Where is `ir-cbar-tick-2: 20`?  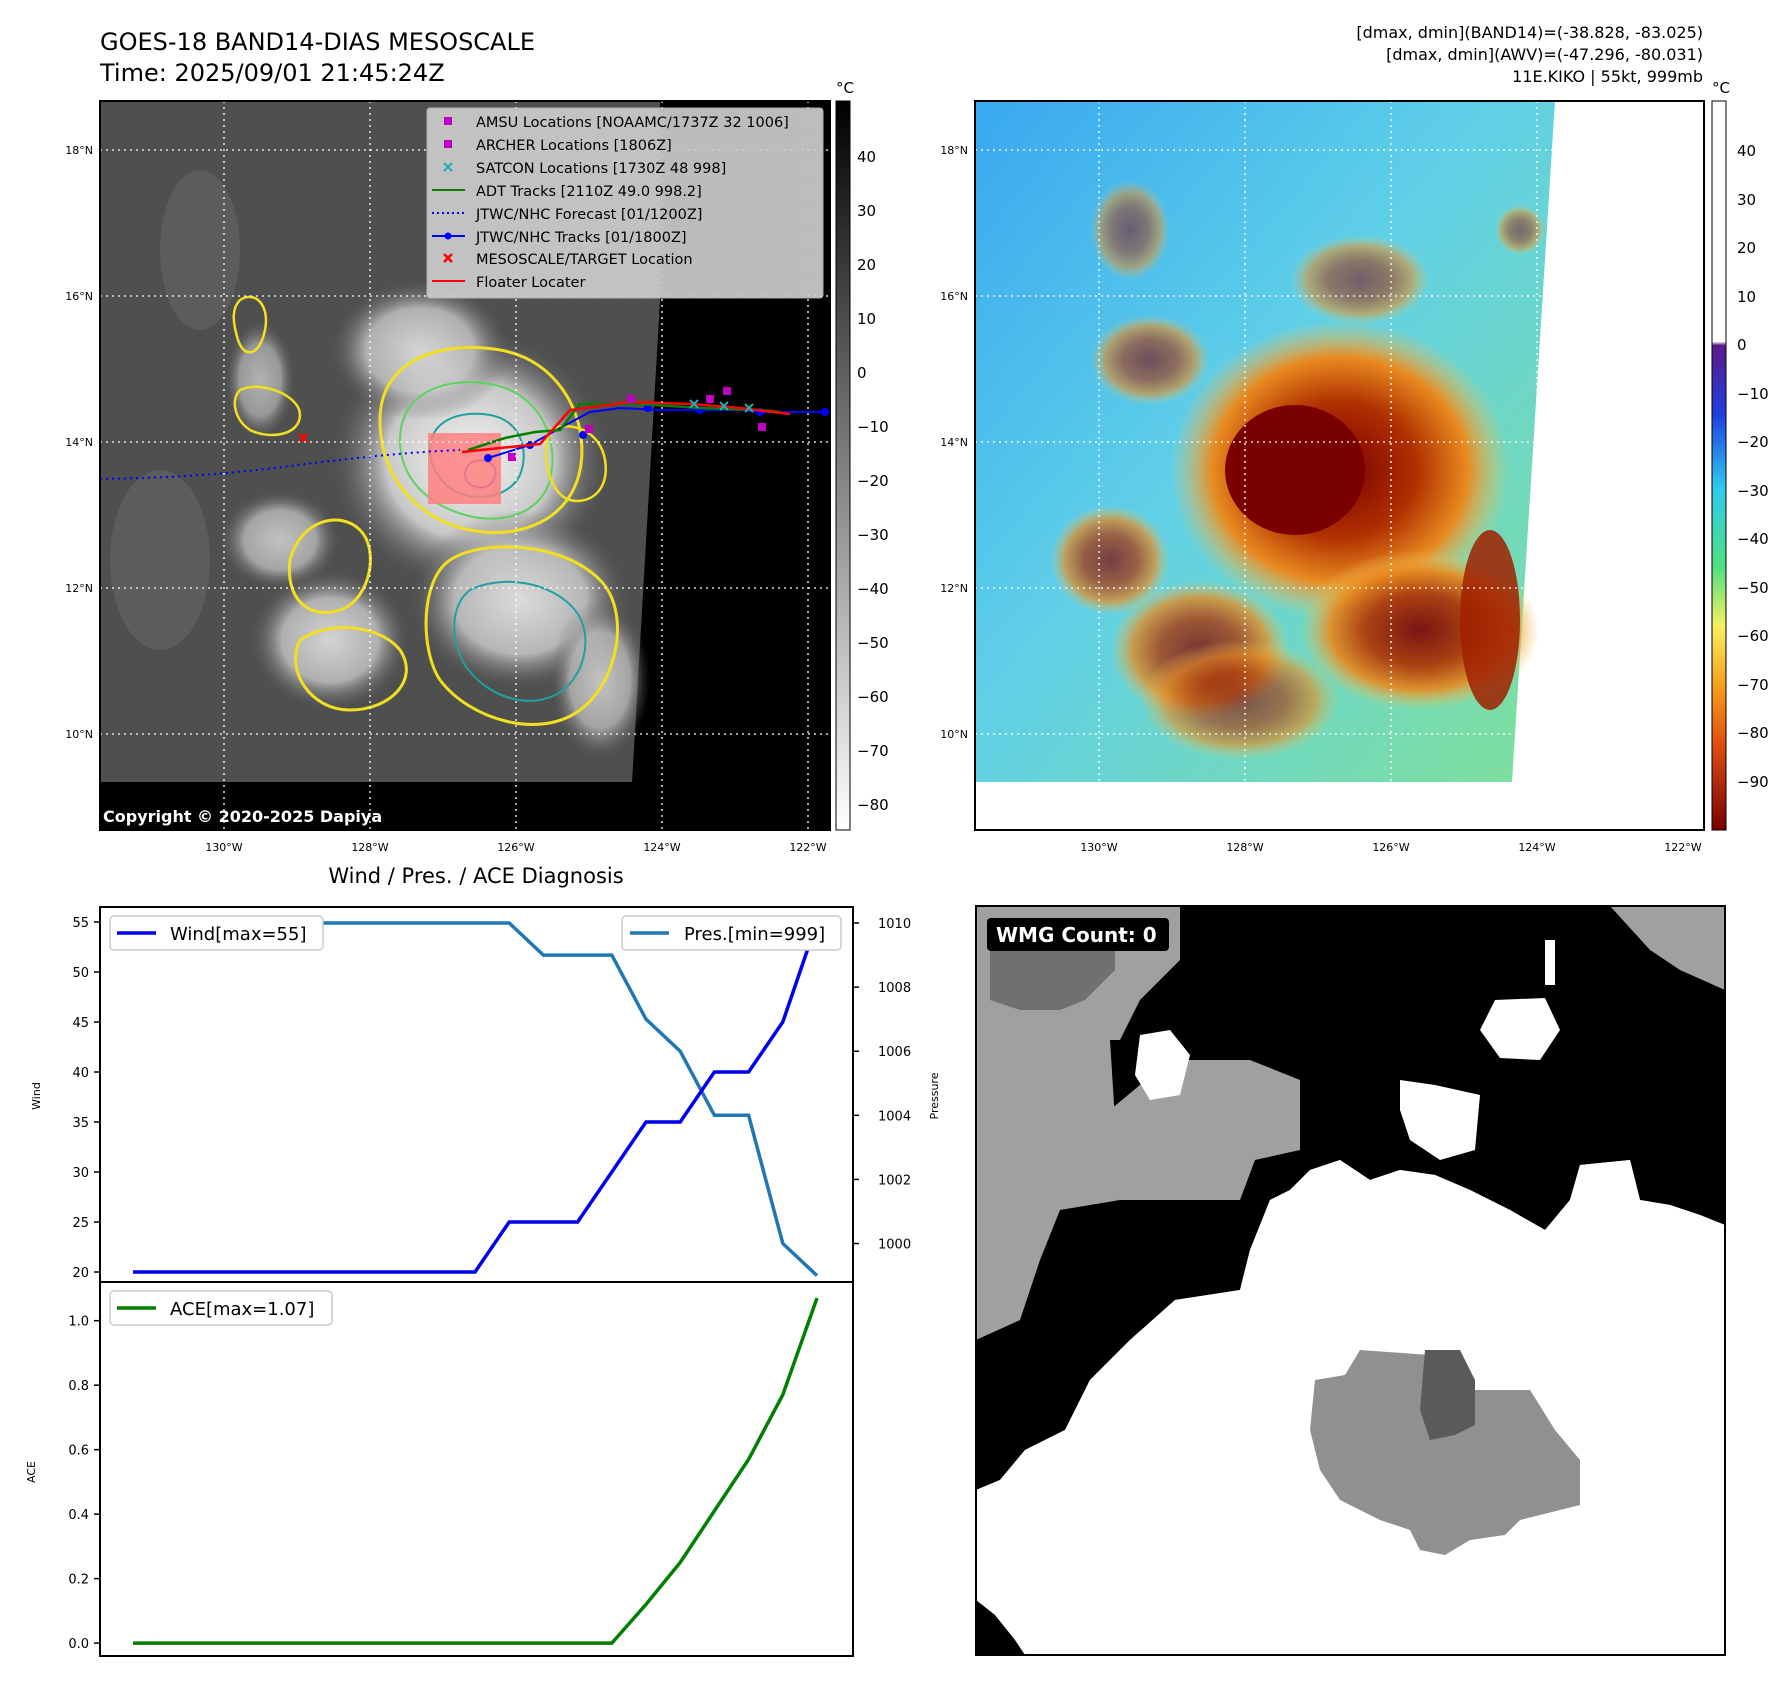 ir-cbar-tick-2: 20 is located at coordinates (866, 265).